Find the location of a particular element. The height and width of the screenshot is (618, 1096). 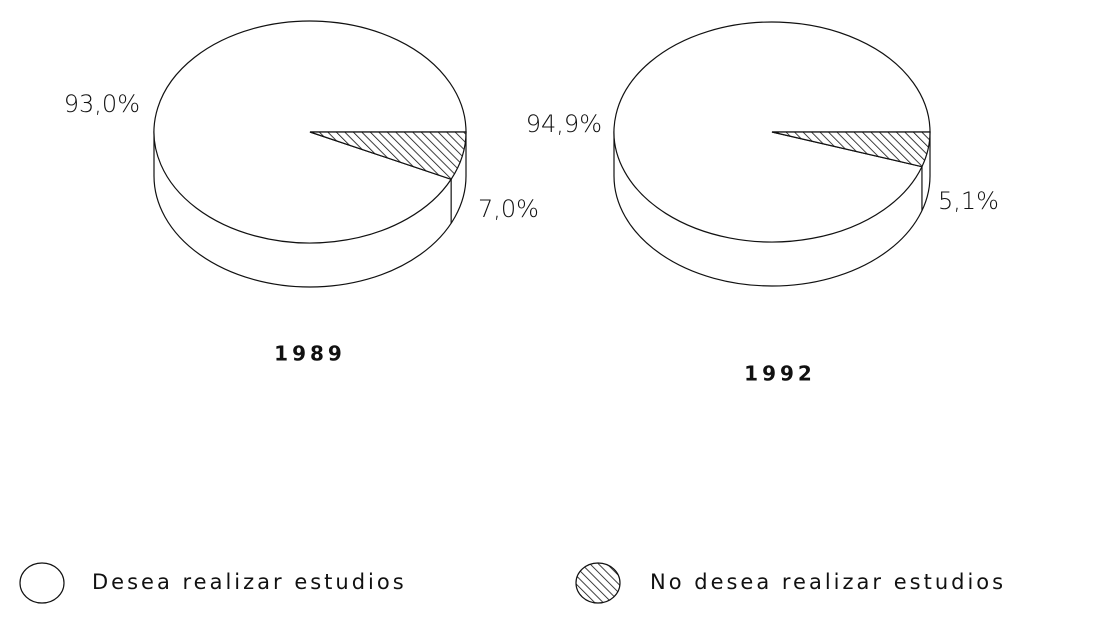

legend-label: Desea realizar estudios is located at coordinates (249, 582).